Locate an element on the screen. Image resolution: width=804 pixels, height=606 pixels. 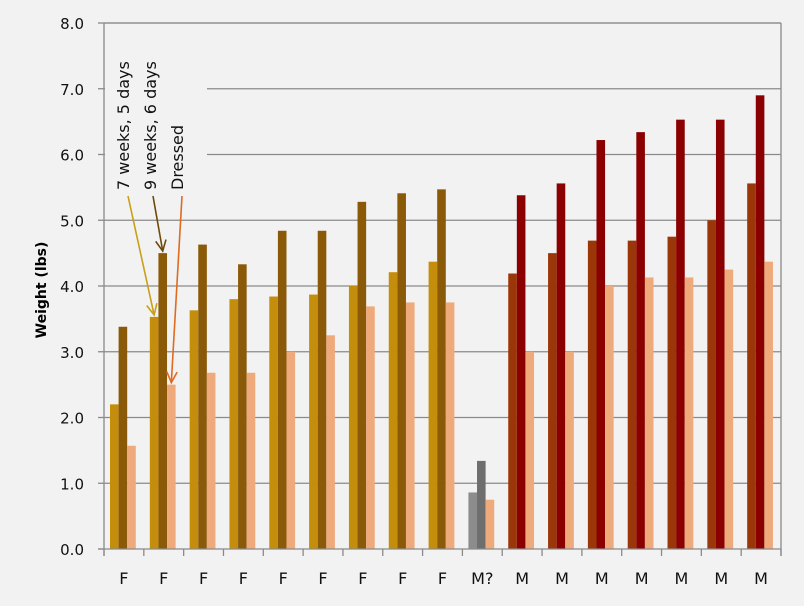
annotation-label: 7 weeks, 5 days is located at coordinates (123, 125).